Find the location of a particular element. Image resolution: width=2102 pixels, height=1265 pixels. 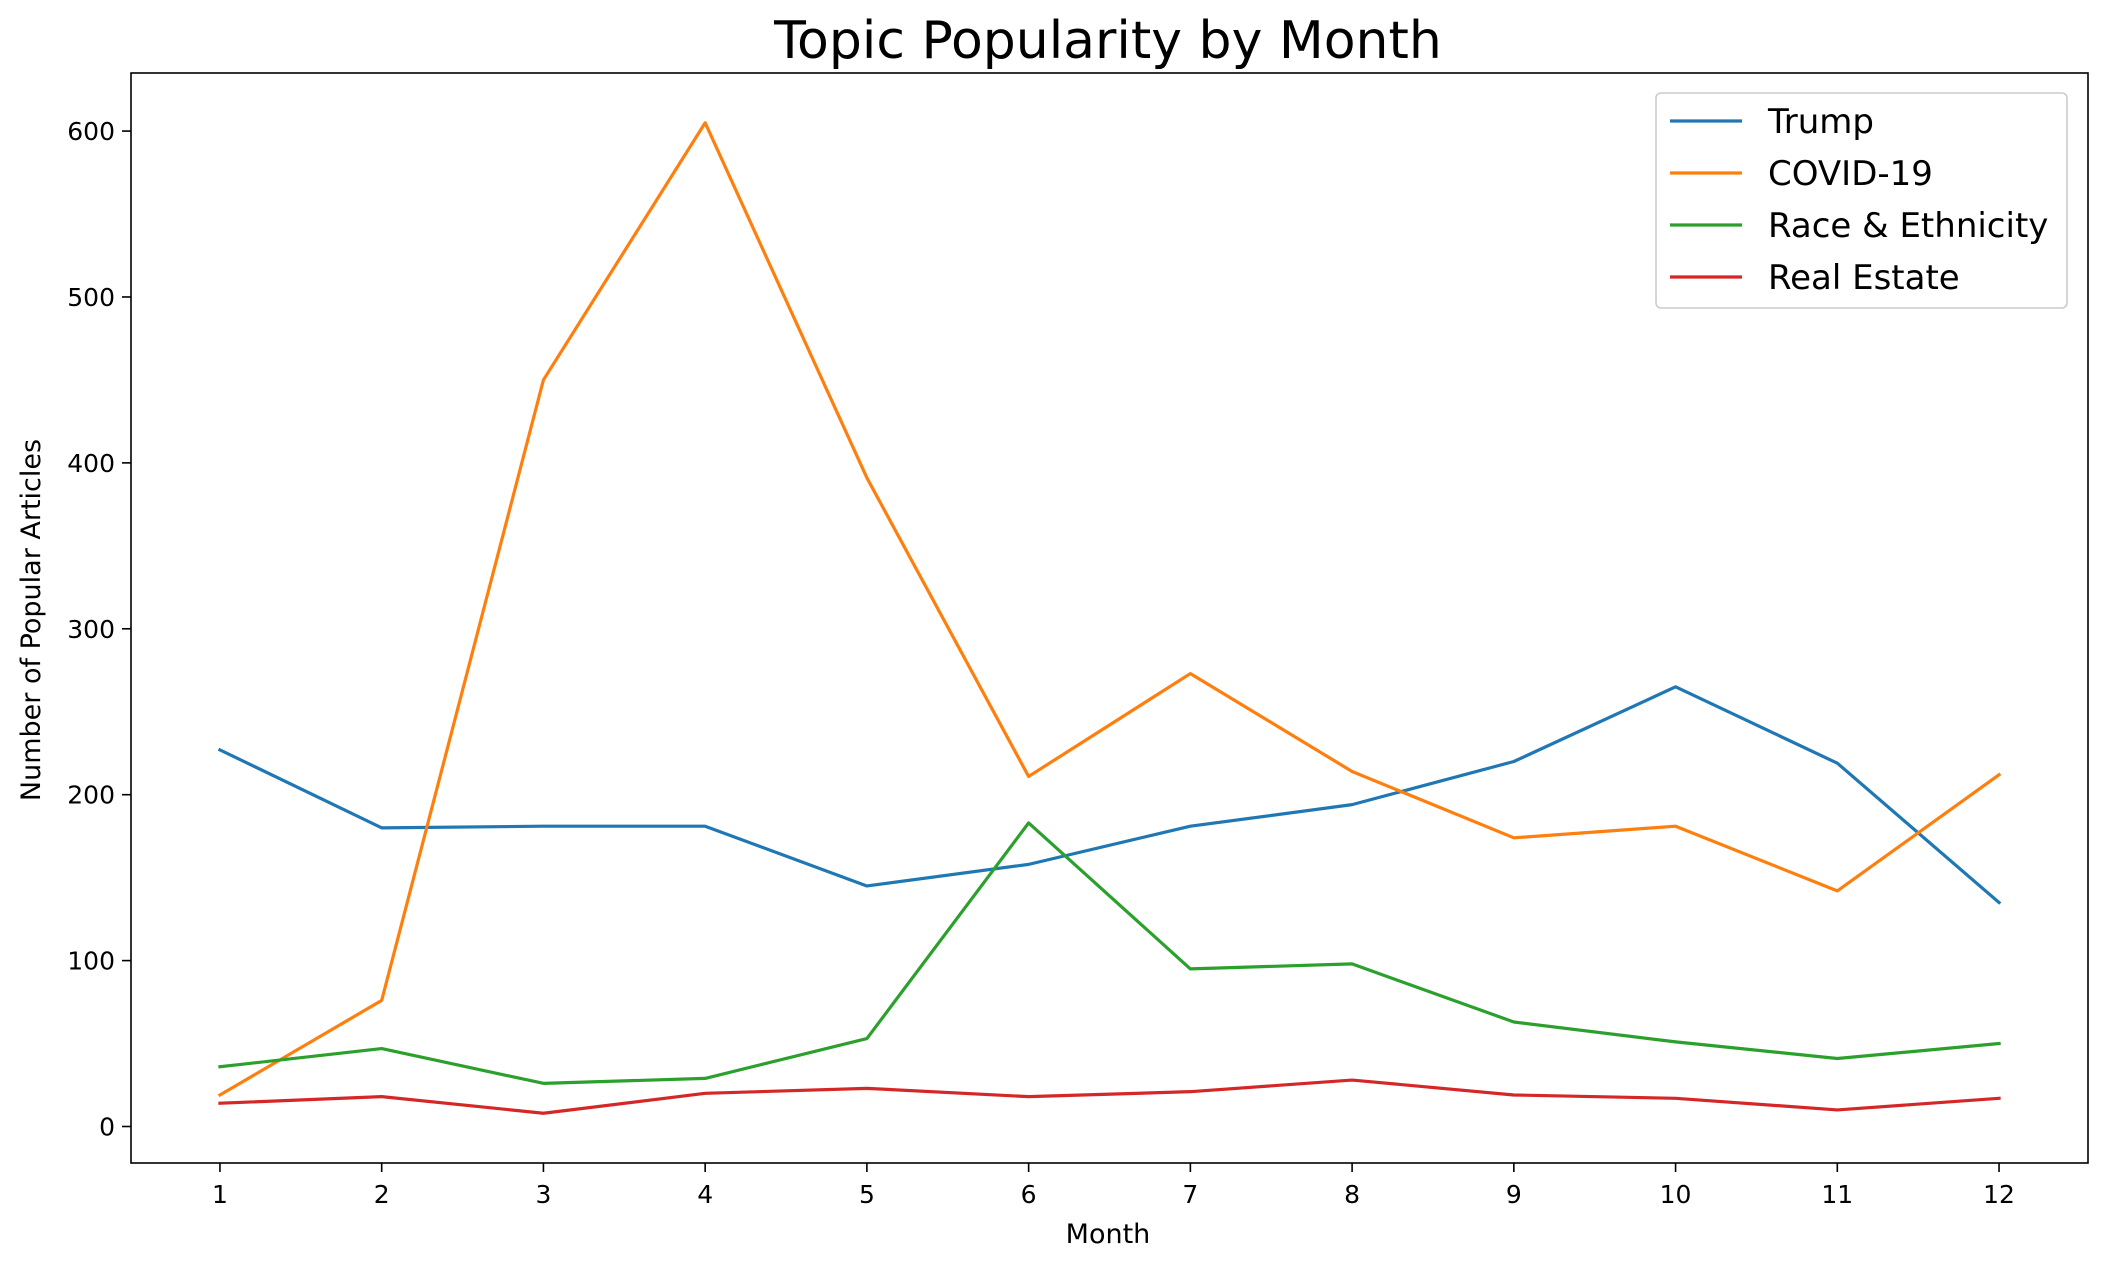

y-tick-label-3: 300 is located at coordinates (91, 629).